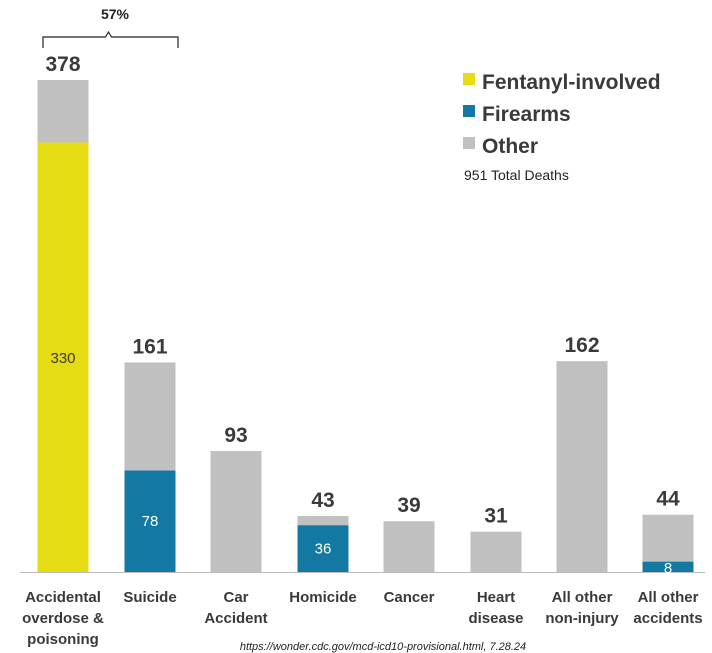 This screenshot has width=712, height=653. I want to click on category-label: Heart, so click(496, 597).